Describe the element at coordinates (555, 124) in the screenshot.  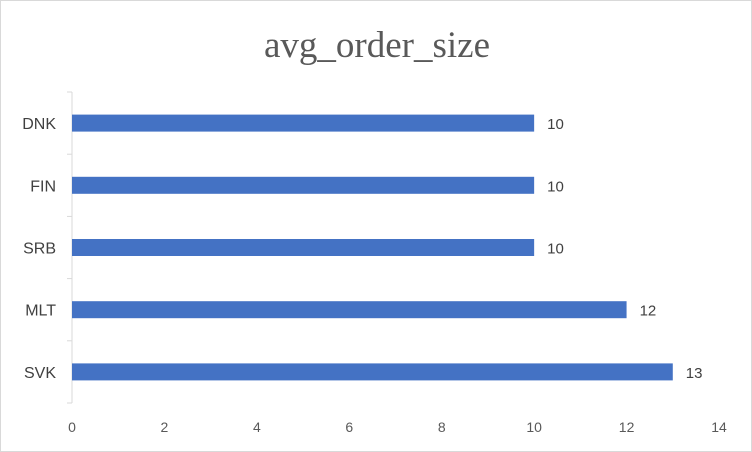
I see `data-label-dnk: 10` at that location.